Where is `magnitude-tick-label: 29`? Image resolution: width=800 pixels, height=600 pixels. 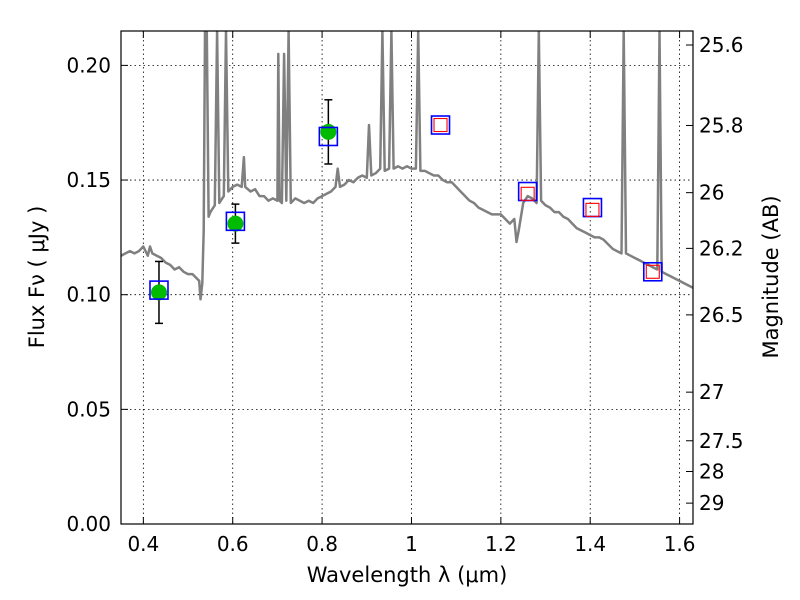 magnitude-tick-label: 29 is located at coordinates (711, 503).